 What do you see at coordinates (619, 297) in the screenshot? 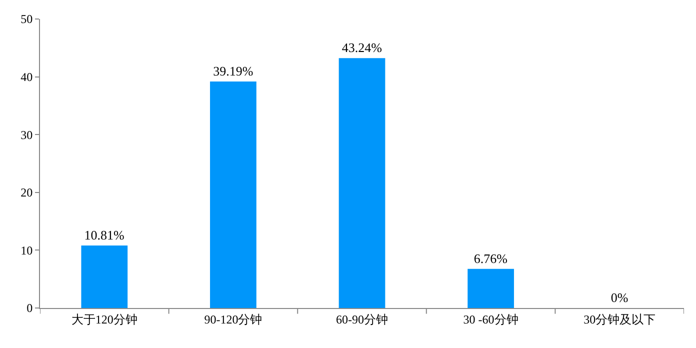
I see `data-label: 0%` at bounding box center [619, 297].